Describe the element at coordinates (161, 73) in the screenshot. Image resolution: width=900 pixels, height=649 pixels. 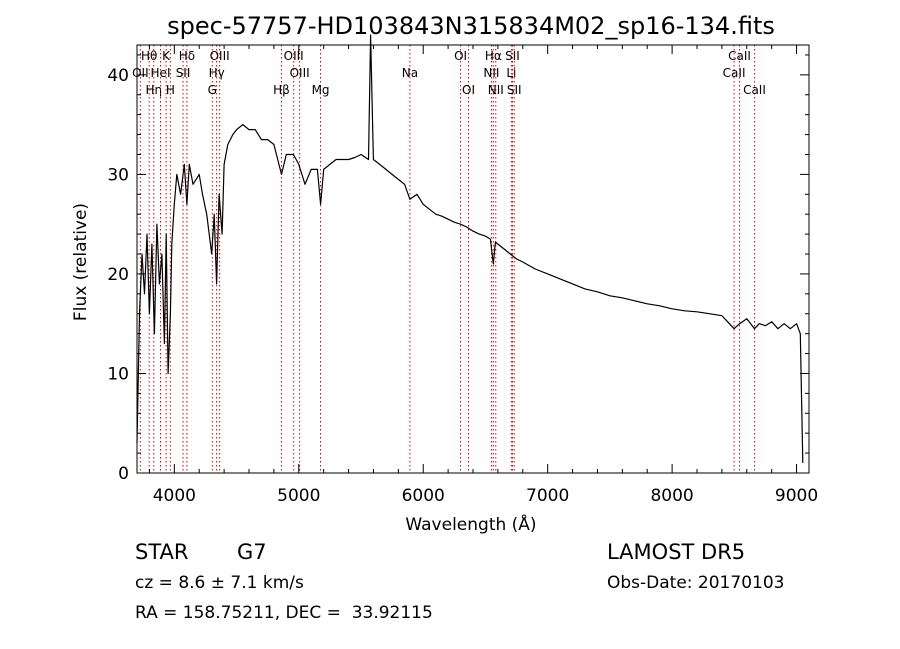
I see `line-marker-label-3: HeI` at that location.